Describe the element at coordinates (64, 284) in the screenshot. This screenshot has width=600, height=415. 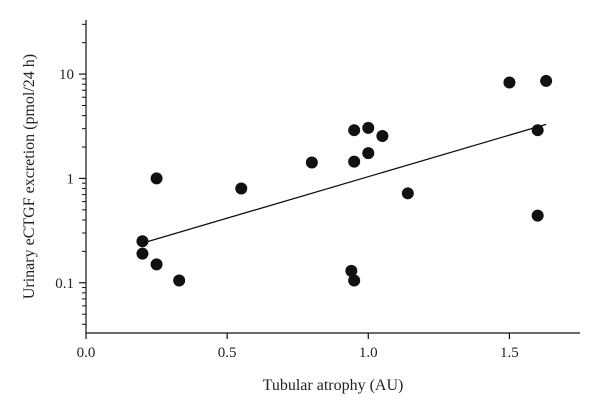
I see `y-tick-label: 0.1` at that location.